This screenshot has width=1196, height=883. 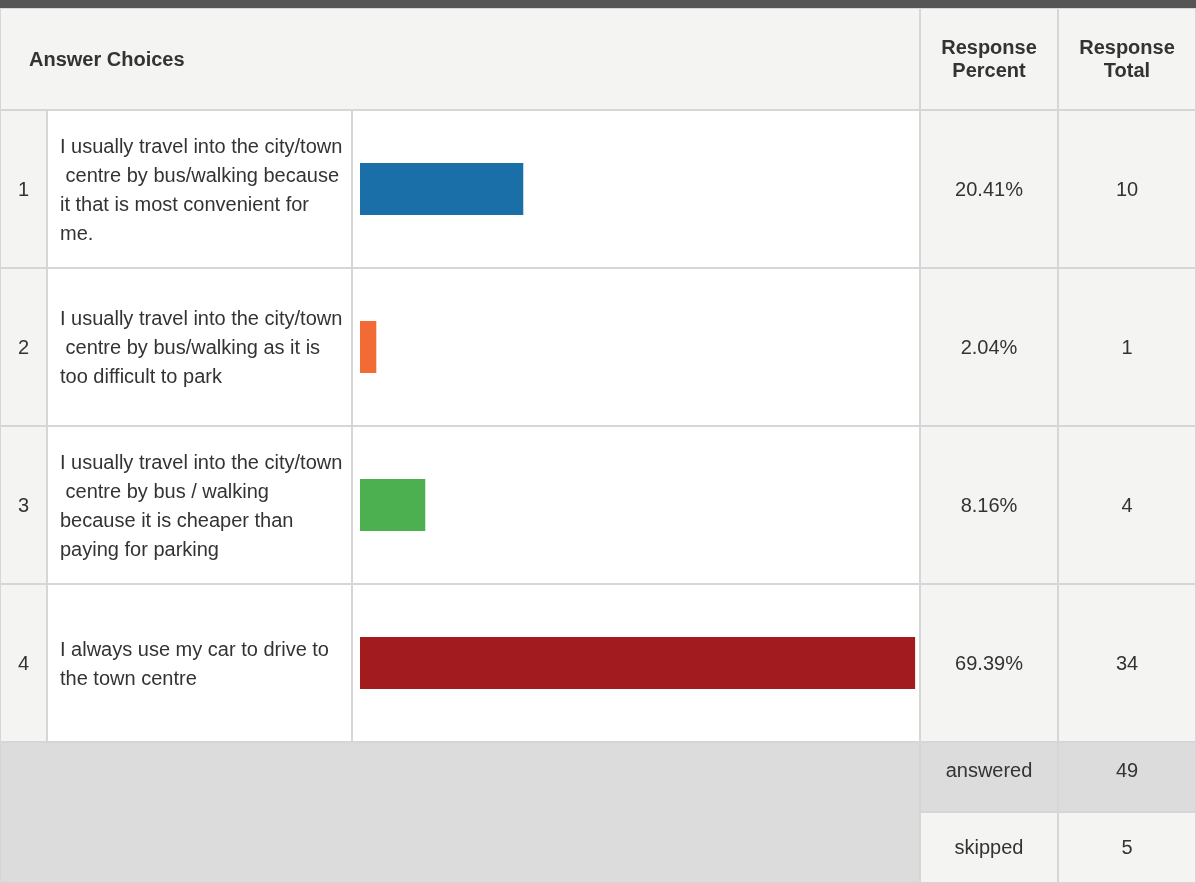 I want to click on text: 3, so click(x=23, y=505).